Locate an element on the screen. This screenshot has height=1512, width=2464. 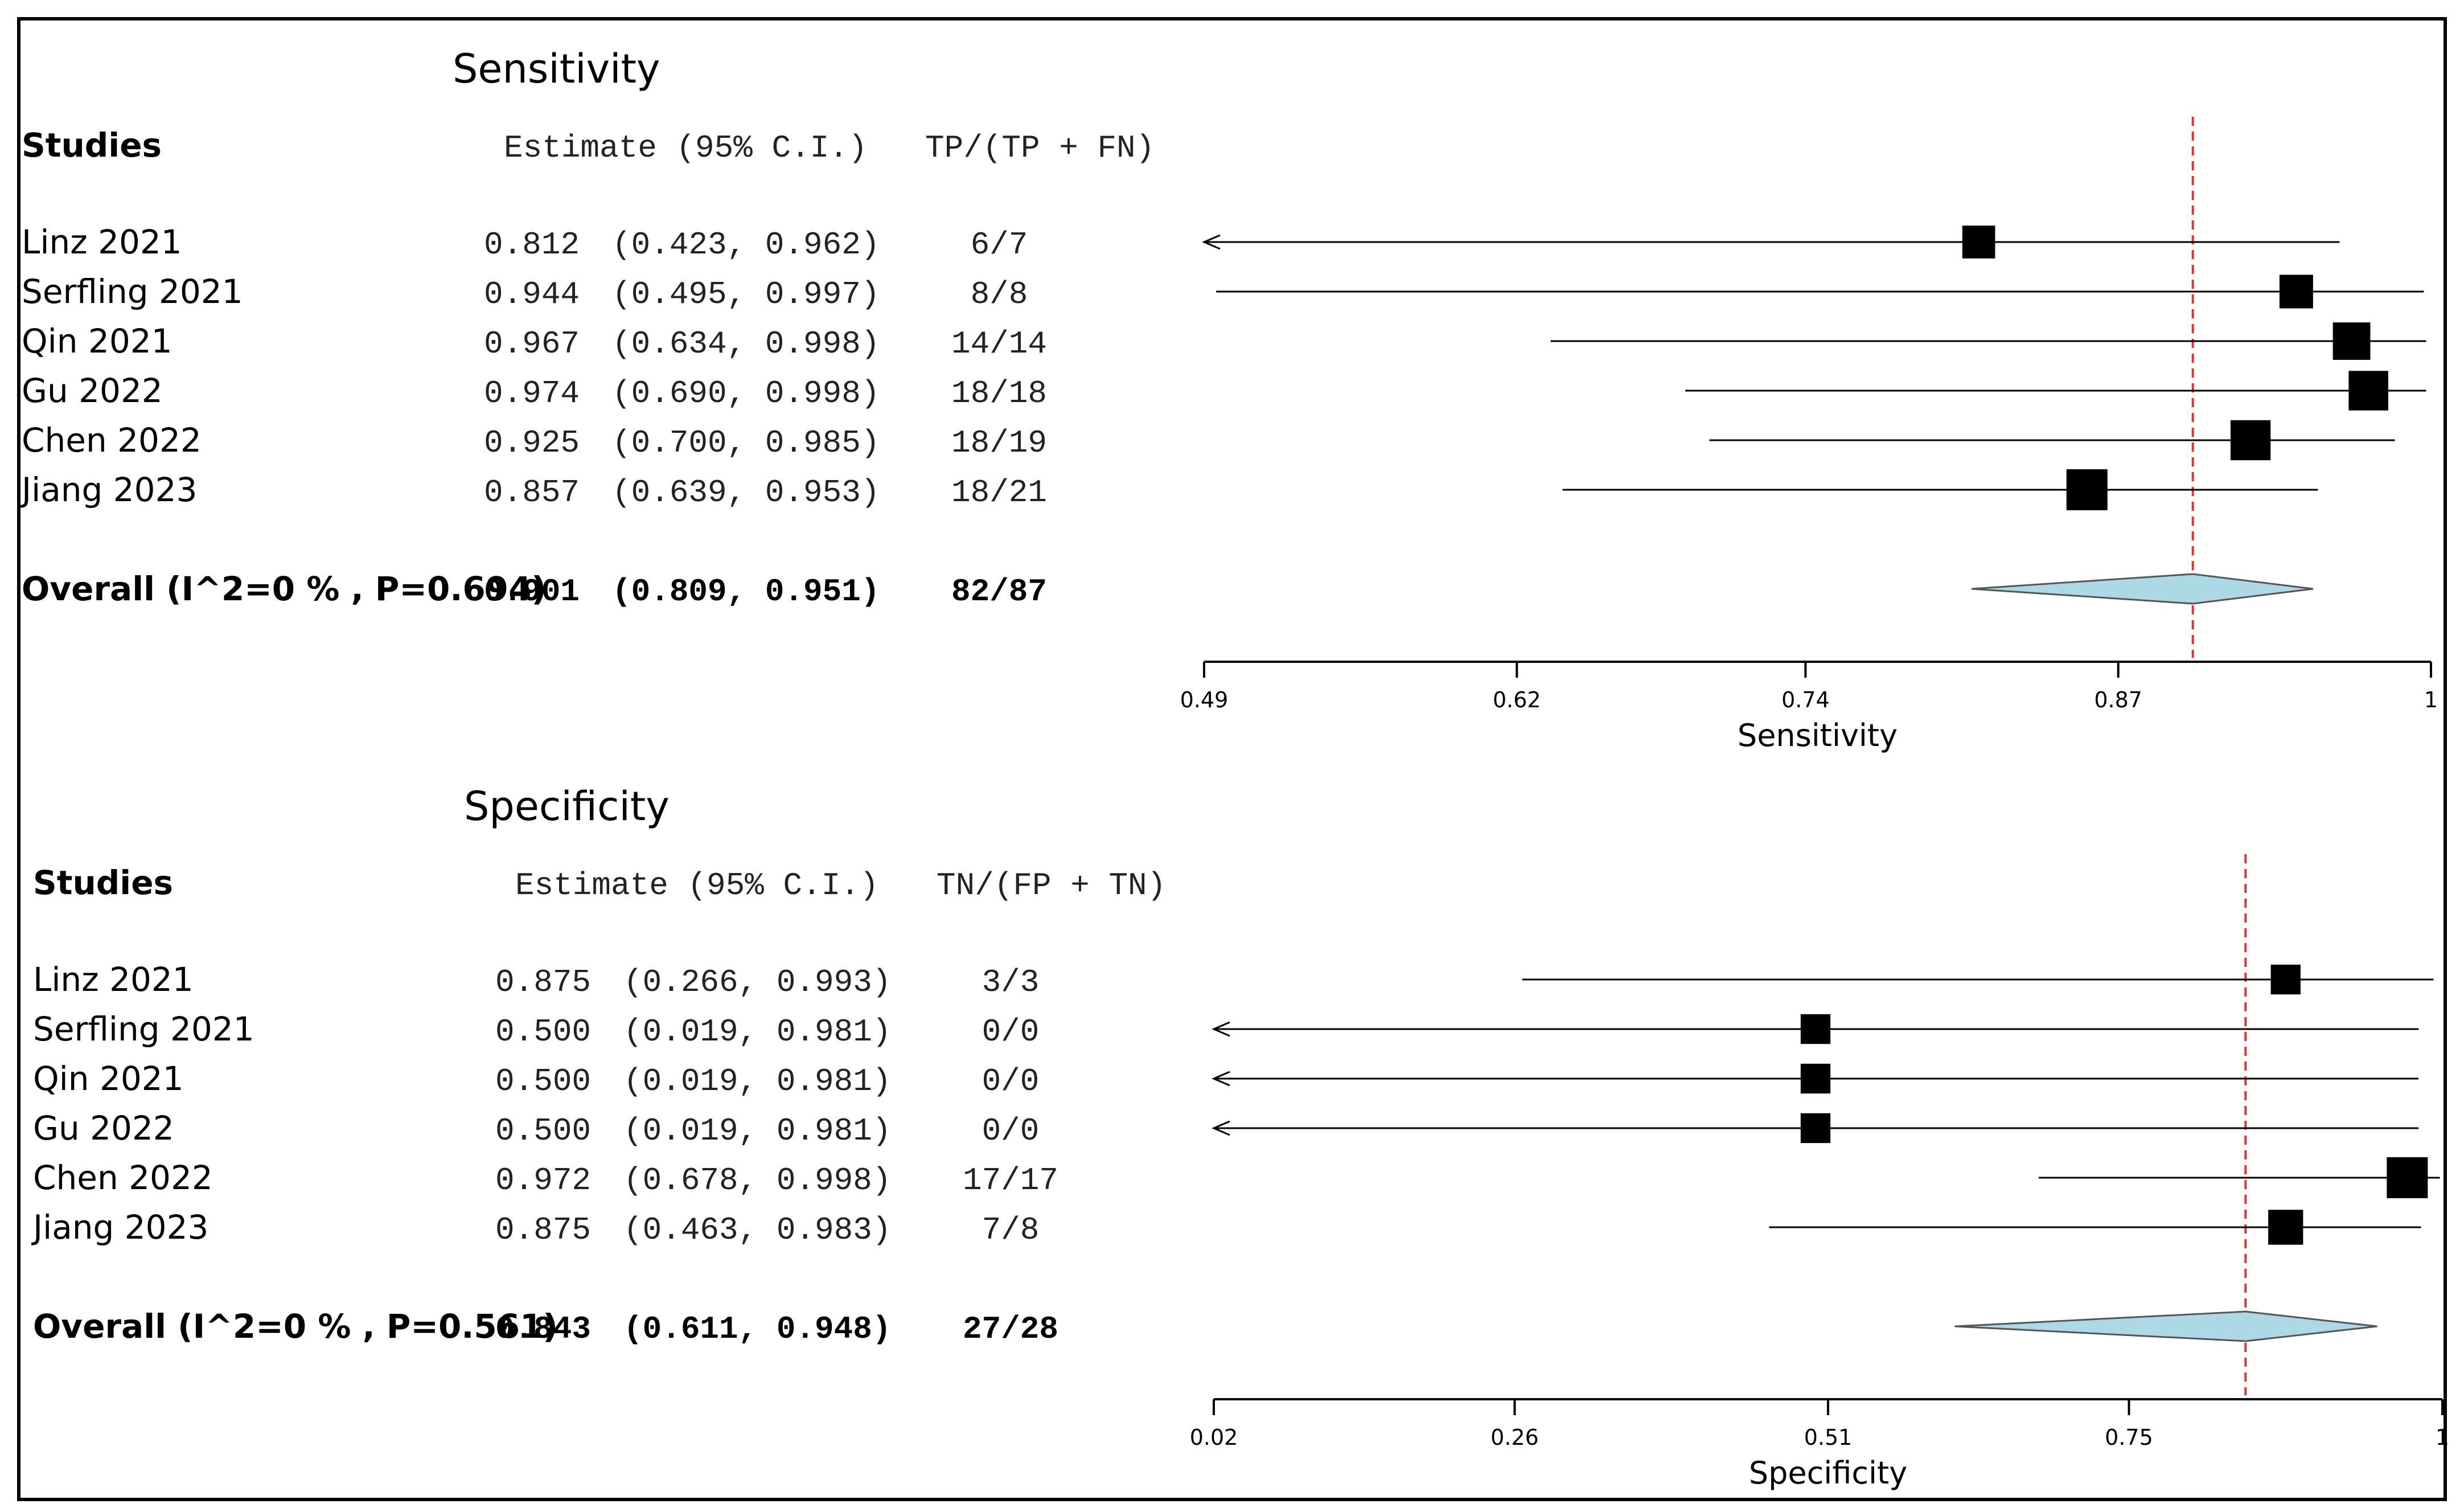
panel-2-overall-count: 27/28 is located at coordinates (1010, 1329).